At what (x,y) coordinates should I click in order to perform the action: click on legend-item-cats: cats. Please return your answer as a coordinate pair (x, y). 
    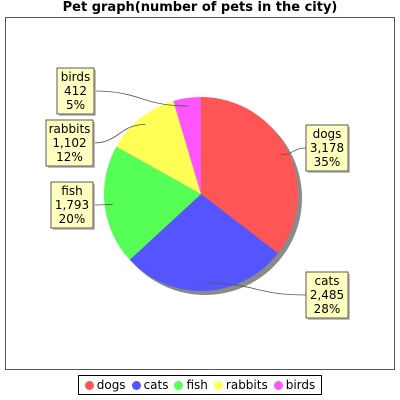
    Looking at the image, I should click on (150, 385).